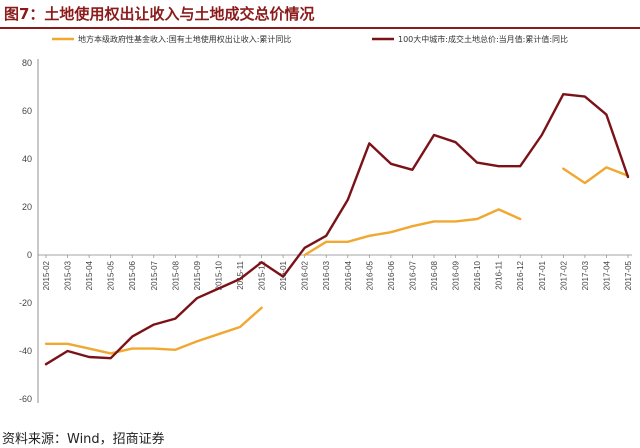 The image size is (640, 448). What do you see at coordinates (391, 275) in the screenshot?
I see `x-tick-label: 2016-06` at bounding box center [391, 275].